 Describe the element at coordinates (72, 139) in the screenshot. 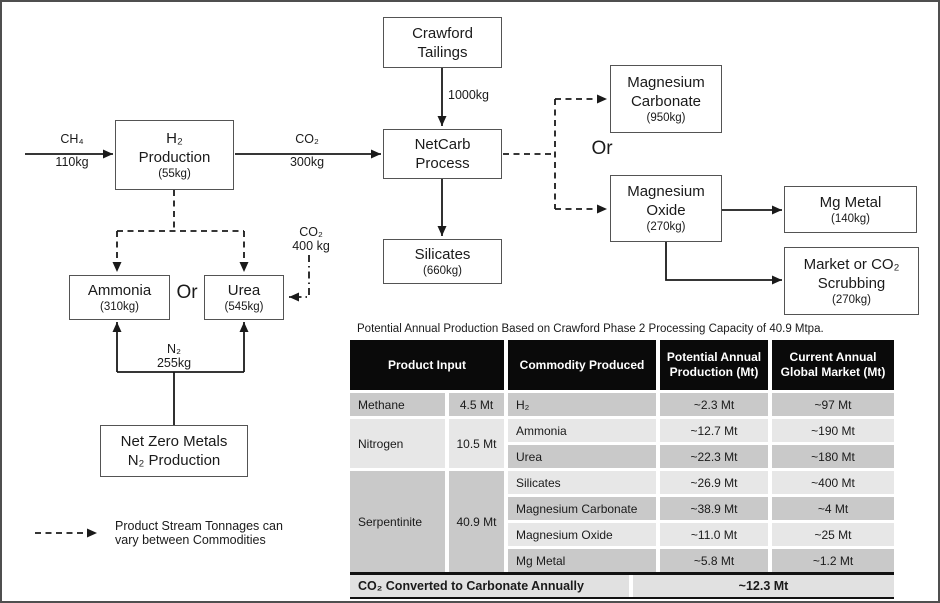

I see `label-ch4-formula: CH₄` at that location.